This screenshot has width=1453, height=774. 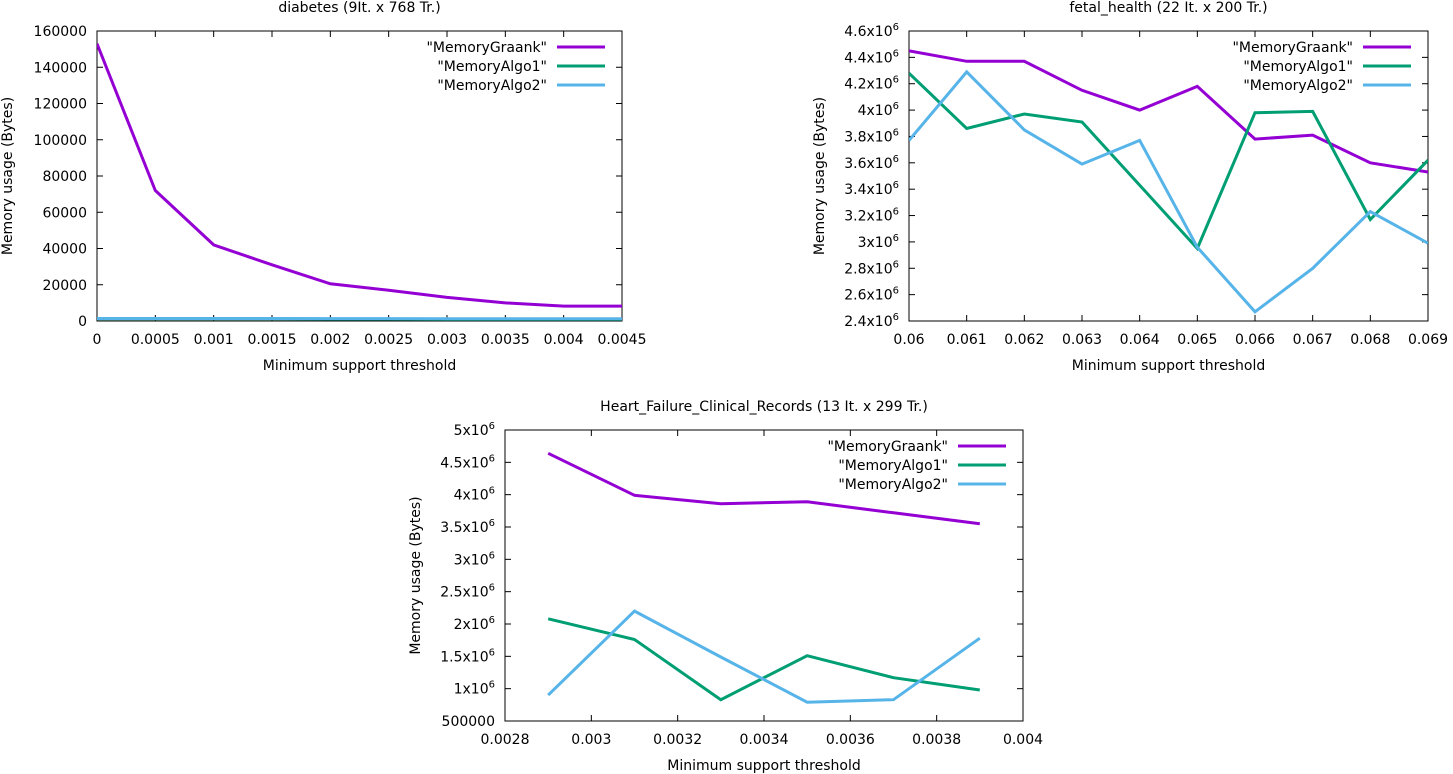 What do you see at coordinates (850, 740) in the screenshot?
I see `chart-3-xtick-label: 0.0036` at bounding box center [850, 740].